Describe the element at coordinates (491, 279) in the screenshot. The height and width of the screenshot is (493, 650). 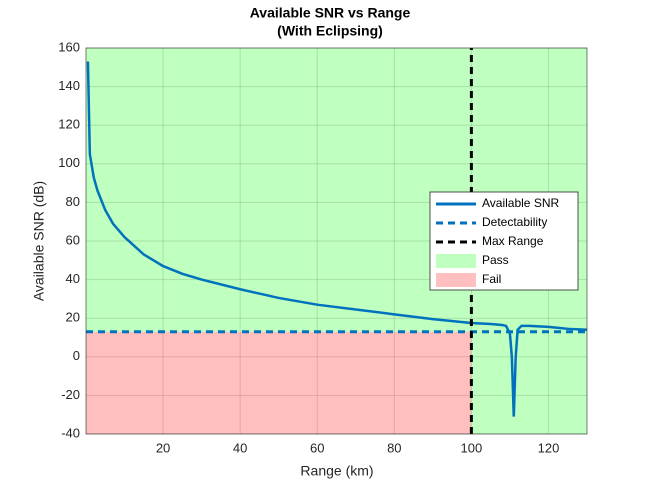
I see `legend-label: Fail` at that location.